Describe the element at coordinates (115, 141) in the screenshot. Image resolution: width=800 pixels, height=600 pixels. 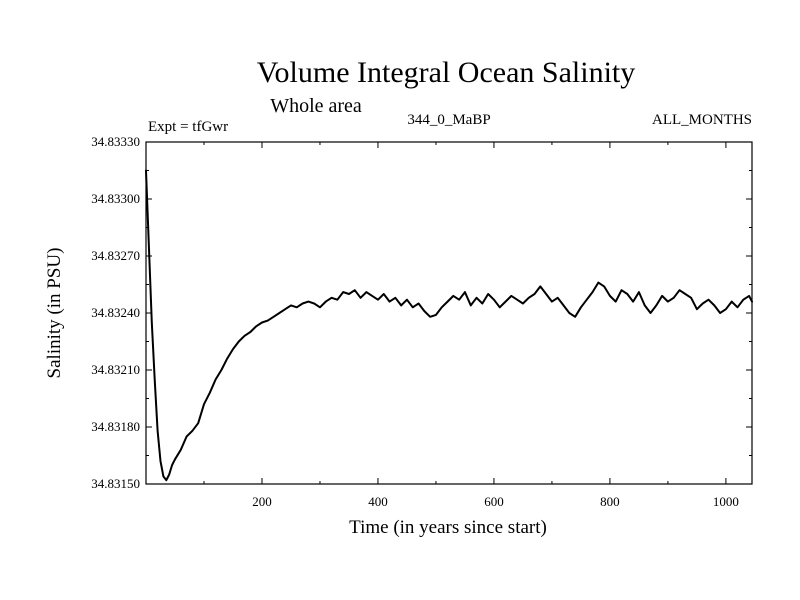
I see `y-tick-label: 34.83330` at that location.